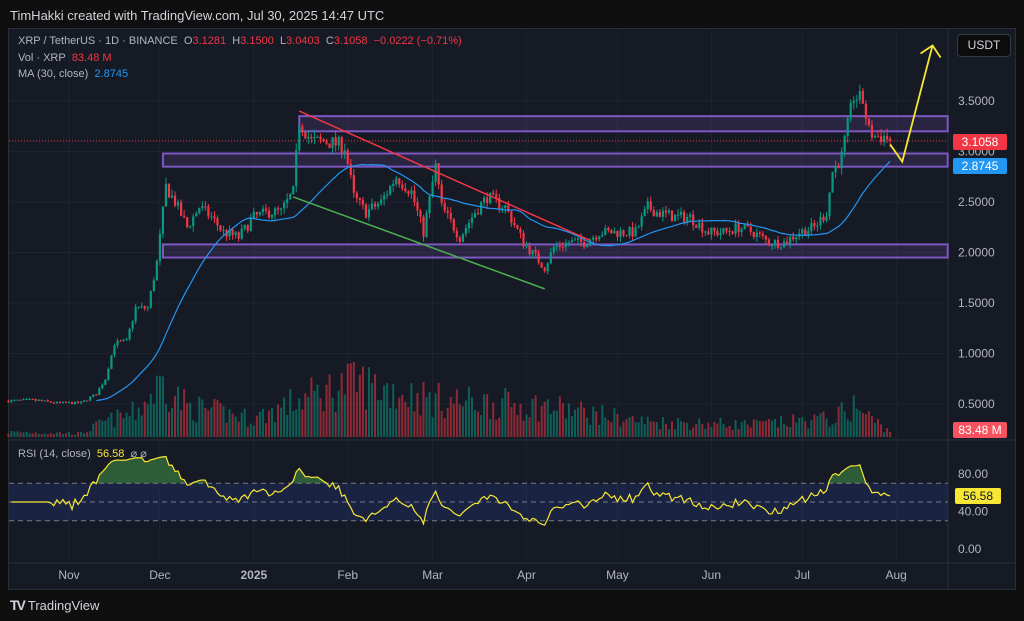 The width and height of the screenshot is (1024, 621). Describe the element at coordinates (63, 605) in the screenshot. I see `tradingview-brand: TradingView` at that location.